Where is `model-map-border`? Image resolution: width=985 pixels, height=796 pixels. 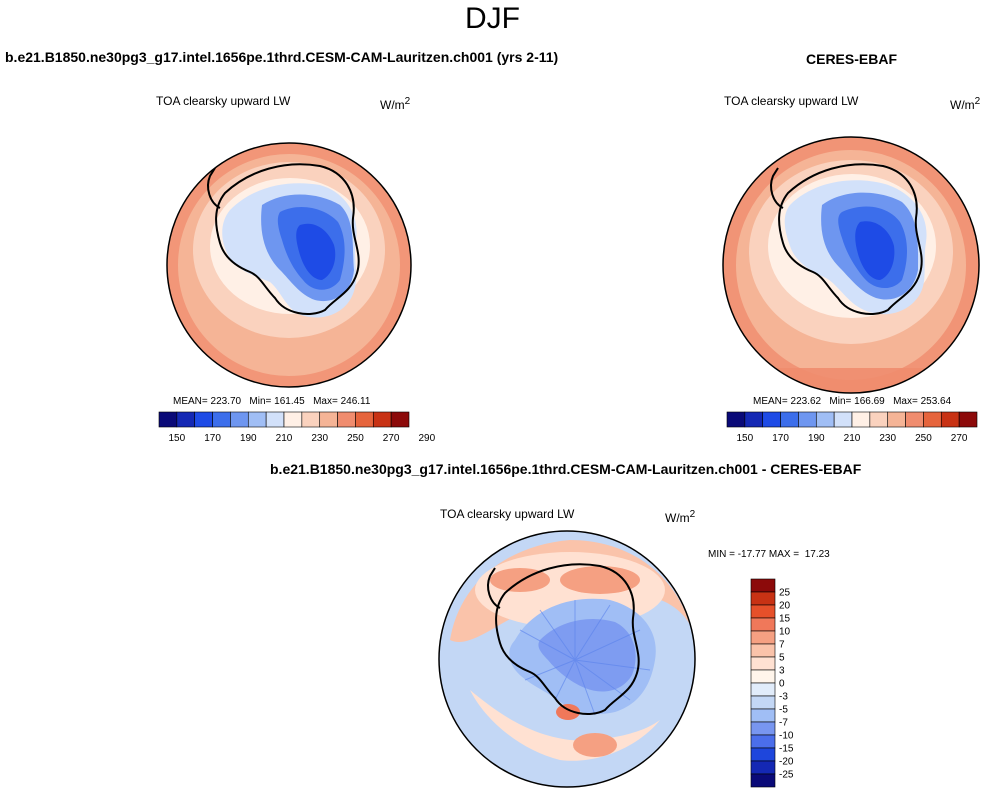 model-map-border is located at coordinates (289, 265).